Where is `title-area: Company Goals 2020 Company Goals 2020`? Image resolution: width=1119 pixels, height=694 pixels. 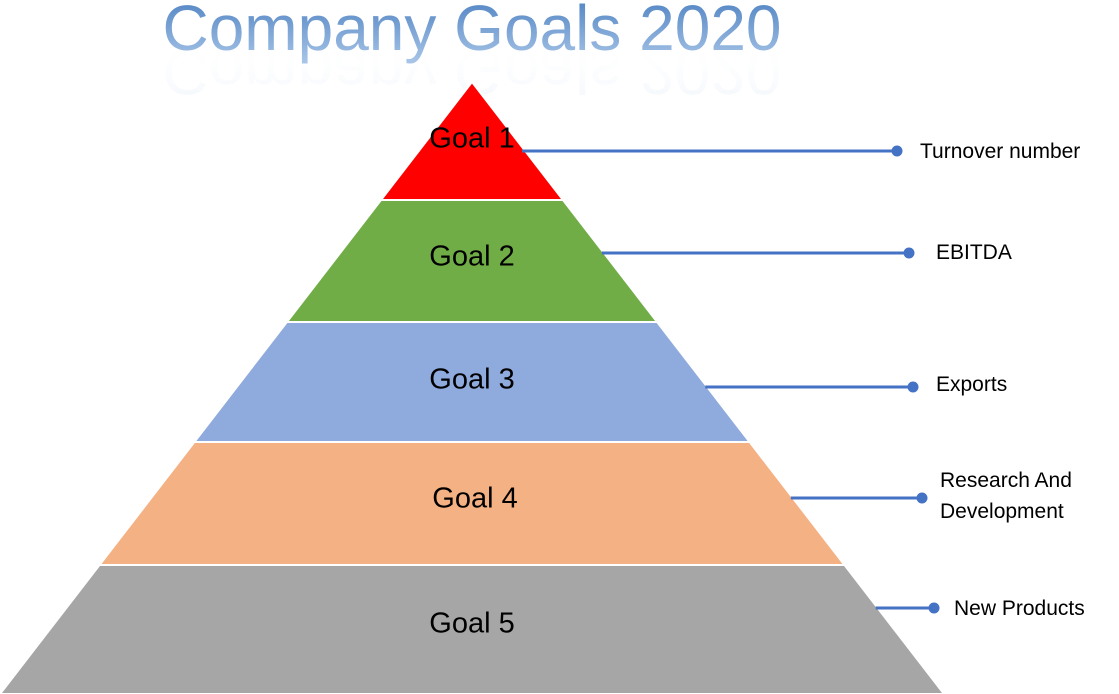 title-area: Company Goals 2020 Company Goals 2020 is located at coordinates (471, 47).